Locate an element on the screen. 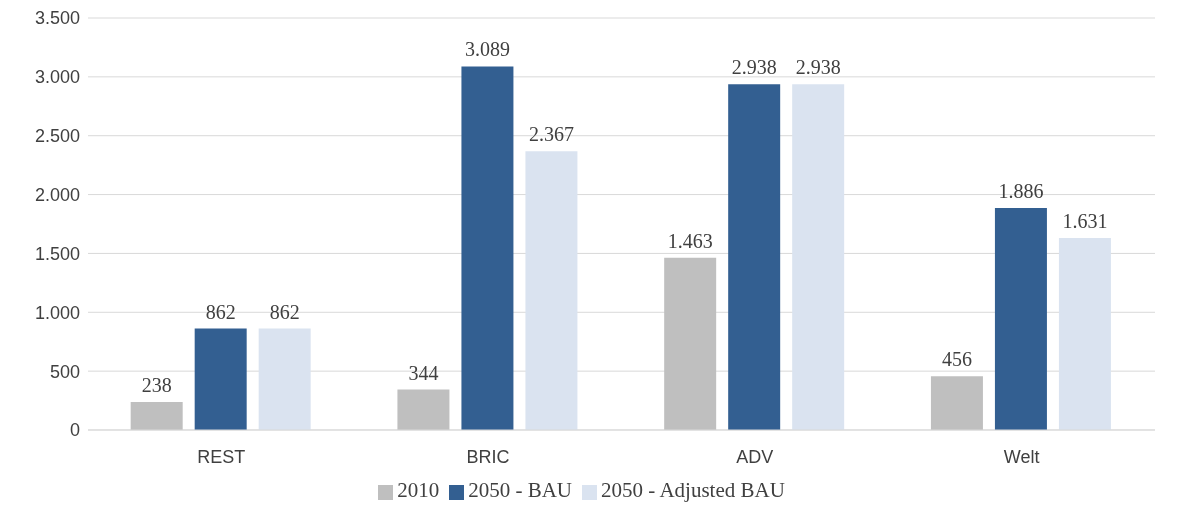 This screenshot has width=1183, height=521. y-tick-label: 3.000 is located at coordinates (57, 77).